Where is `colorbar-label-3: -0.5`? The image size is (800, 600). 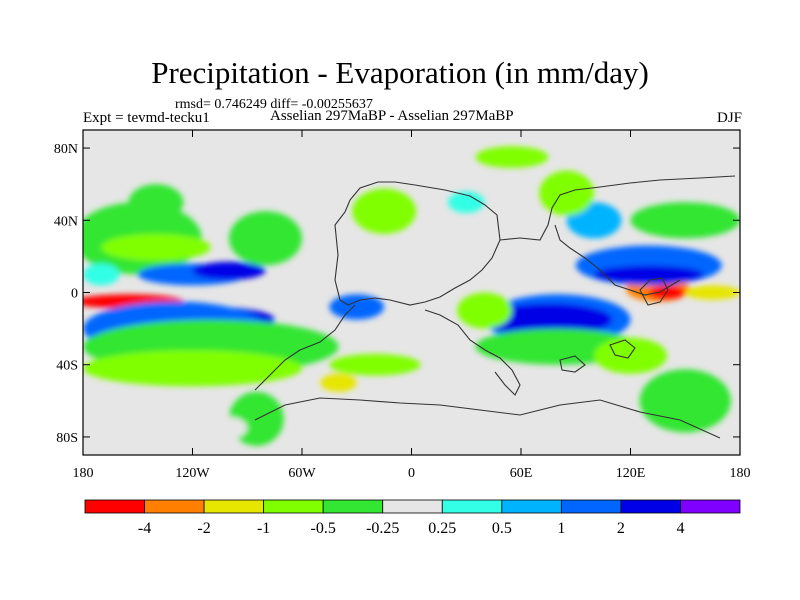
colorbar-label-3: -0.5 is located at coordinates (323, 528).